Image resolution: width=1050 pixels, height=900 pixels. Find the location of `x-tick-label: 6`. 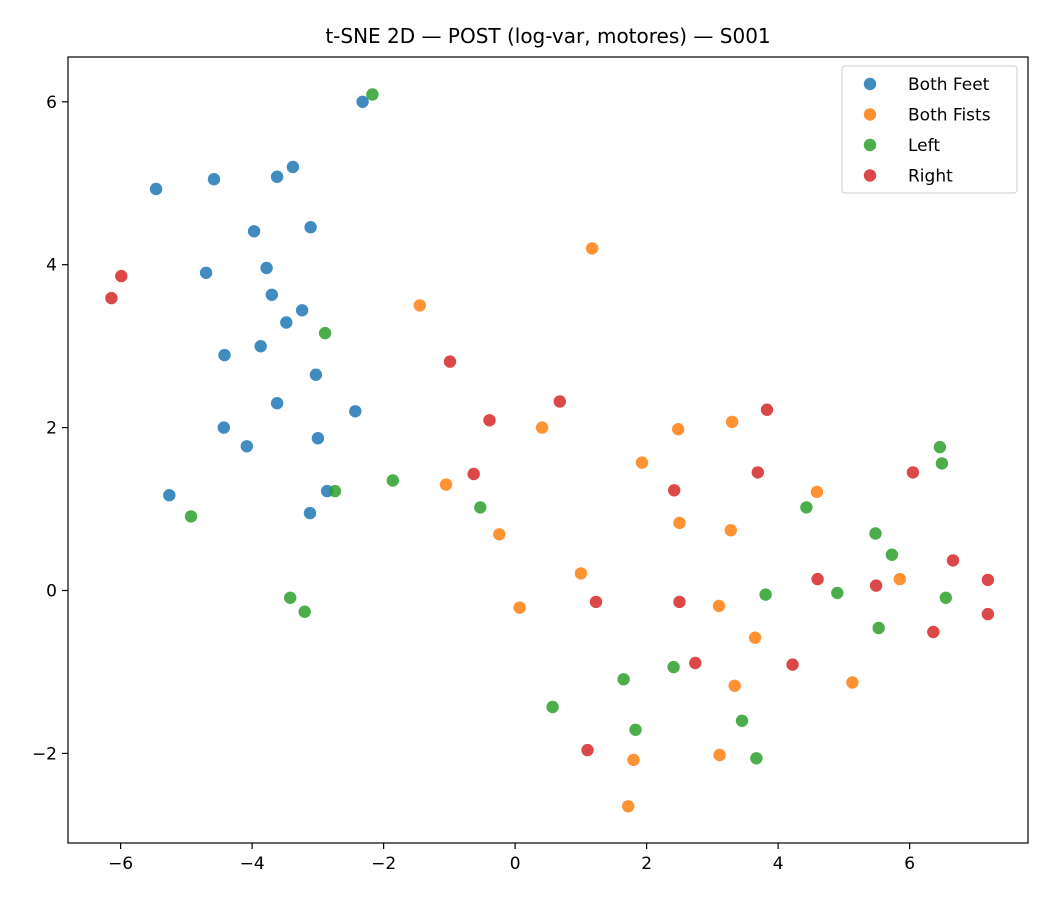

x-tick-label: 6 is located at coordinates (909, 864).